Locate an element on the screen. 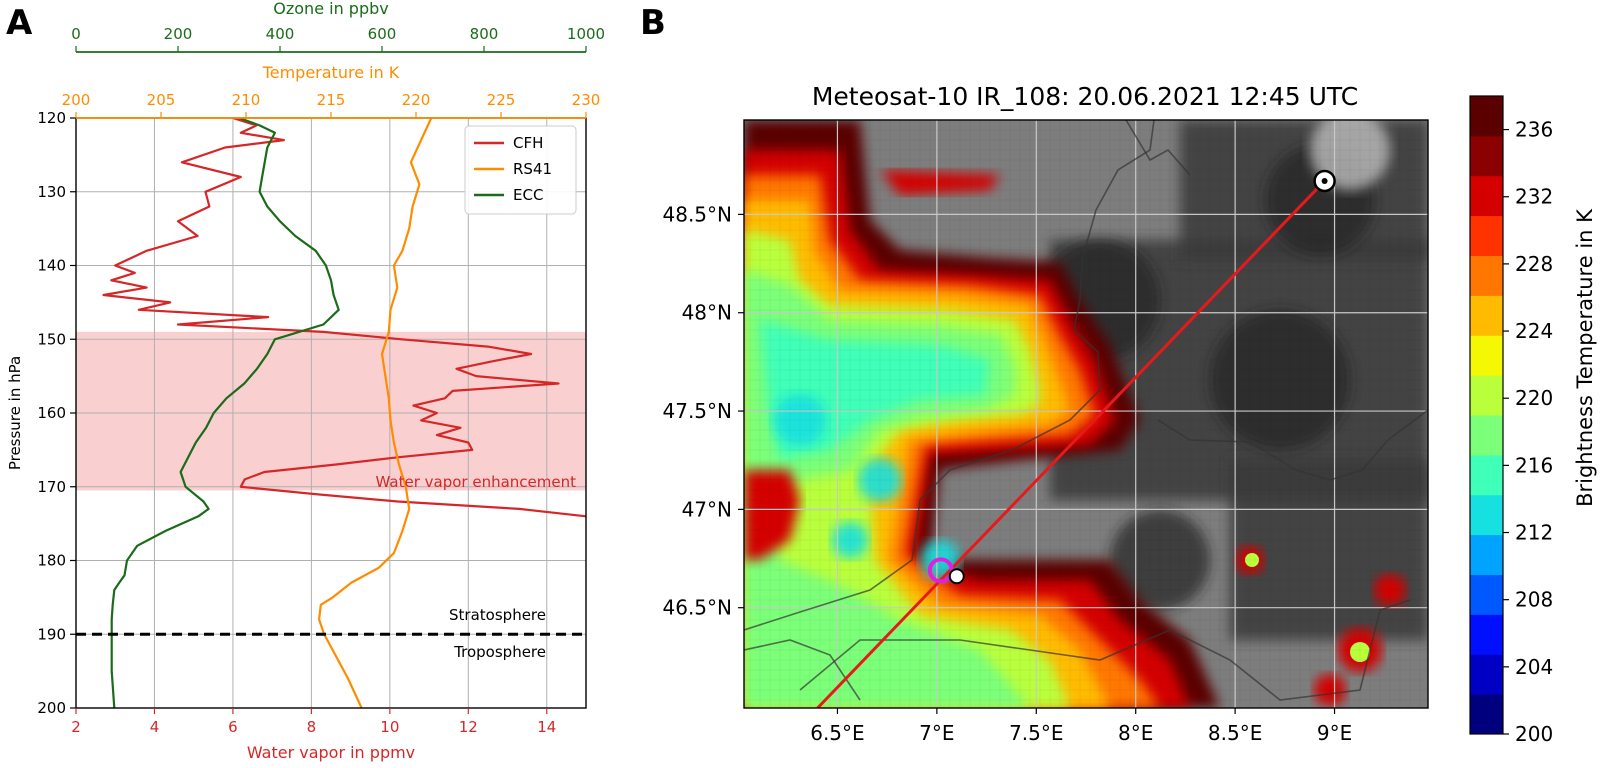 The width and height of the screenshot is (1600, 768). colorbar-tick-label: 220 is located at coordinates (1534, 398).